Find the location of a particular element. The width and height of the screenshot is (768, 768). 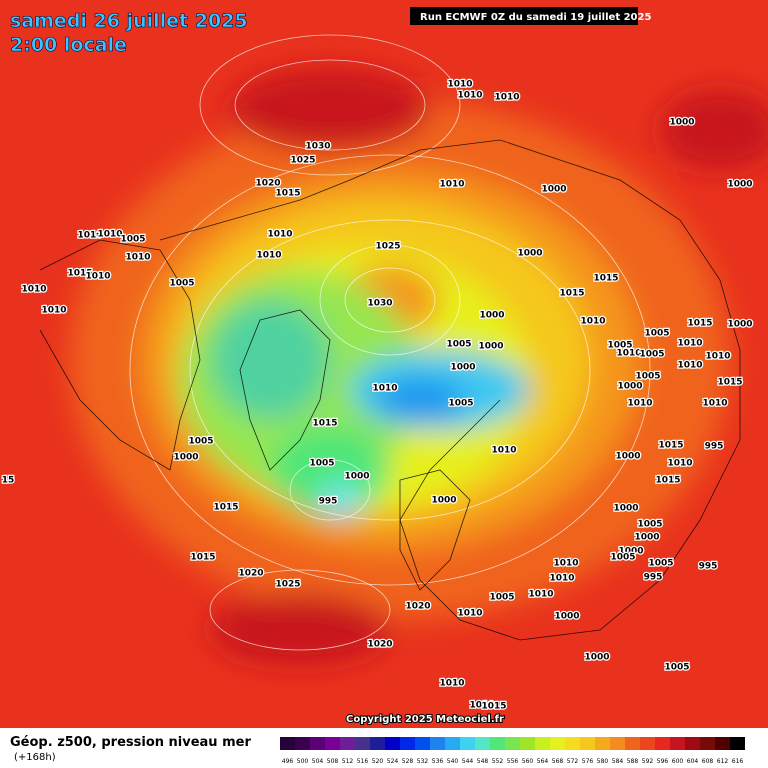

valid-date: samedi 26 juillet 2025 is located at coordinates (129, 21).